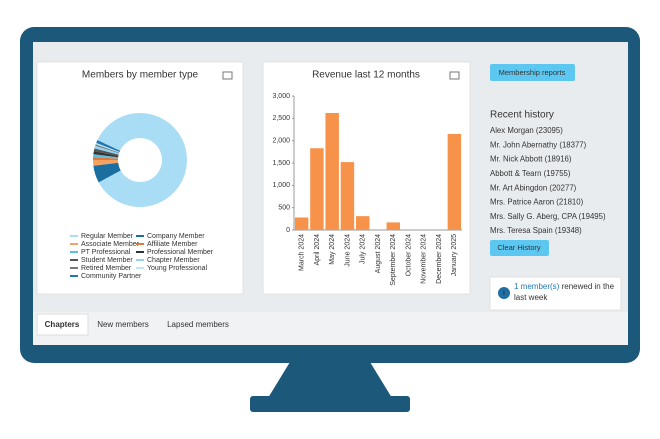 This screenshot has height=439, width=660. I want to click on notice-body: renewed in the last week, so click(564, 292).